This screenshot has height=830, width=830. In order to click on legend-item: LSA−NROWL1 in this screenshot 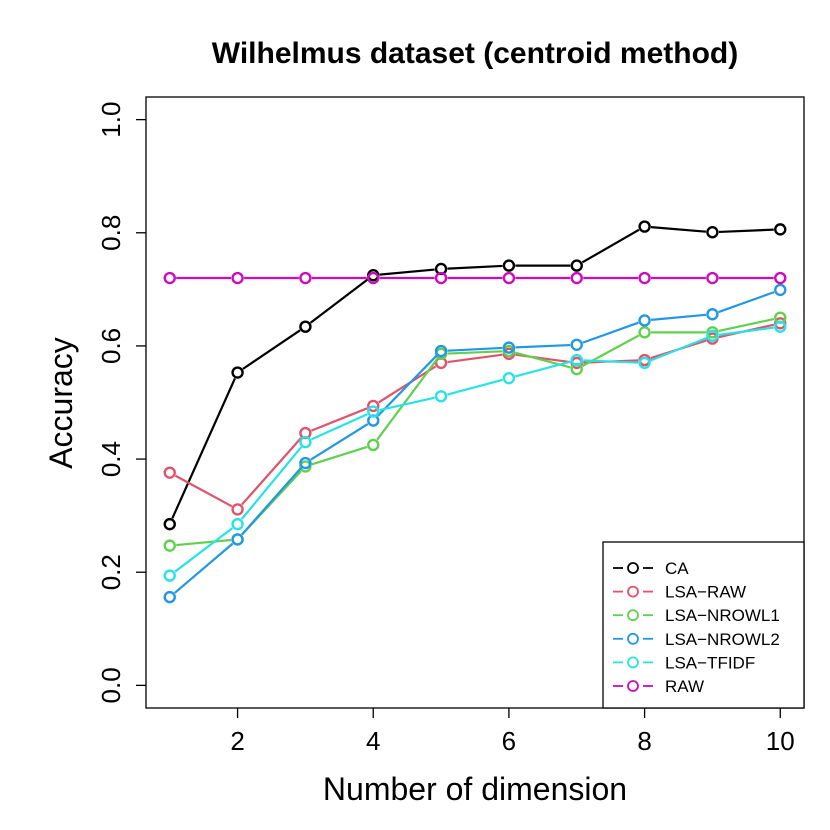, I will do `click(696, 615)`.